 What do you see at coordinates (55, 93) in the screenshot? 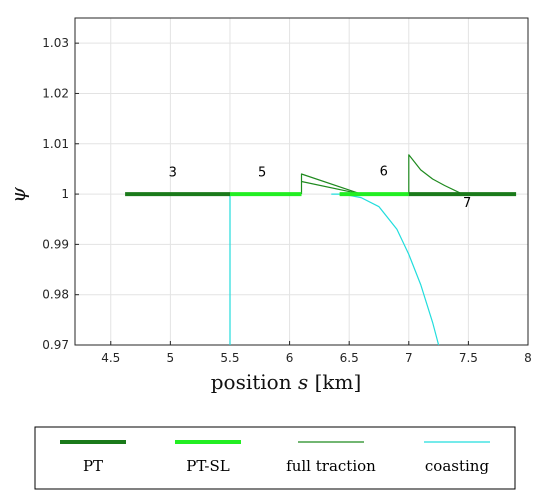
I see `y-tick-label: 1.02` at bounding box center [55, 93].